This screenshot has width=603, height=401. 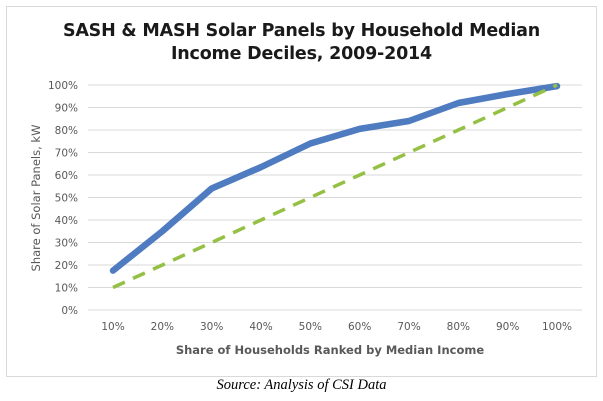 I want to click on y-tick-label: 70%, so click(x=66, y=154).